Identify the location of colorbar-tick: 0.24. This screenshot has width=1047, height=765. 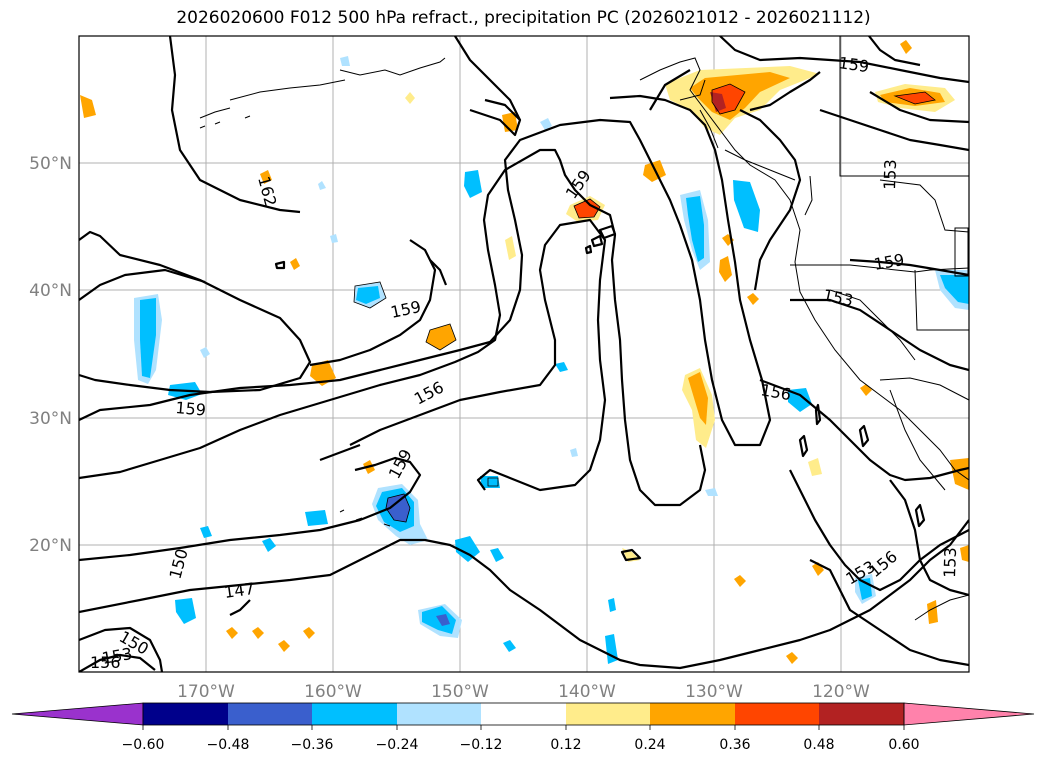
(649, 745).